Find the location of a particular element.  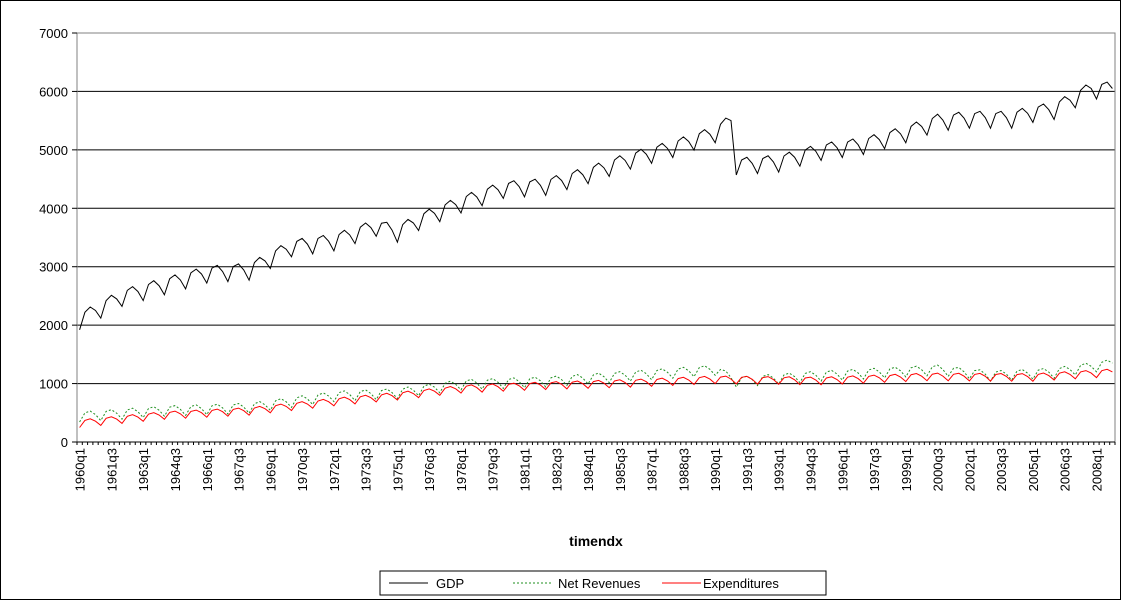

x-tick-label: 2005q1 is located at coordinates (1033, 469).